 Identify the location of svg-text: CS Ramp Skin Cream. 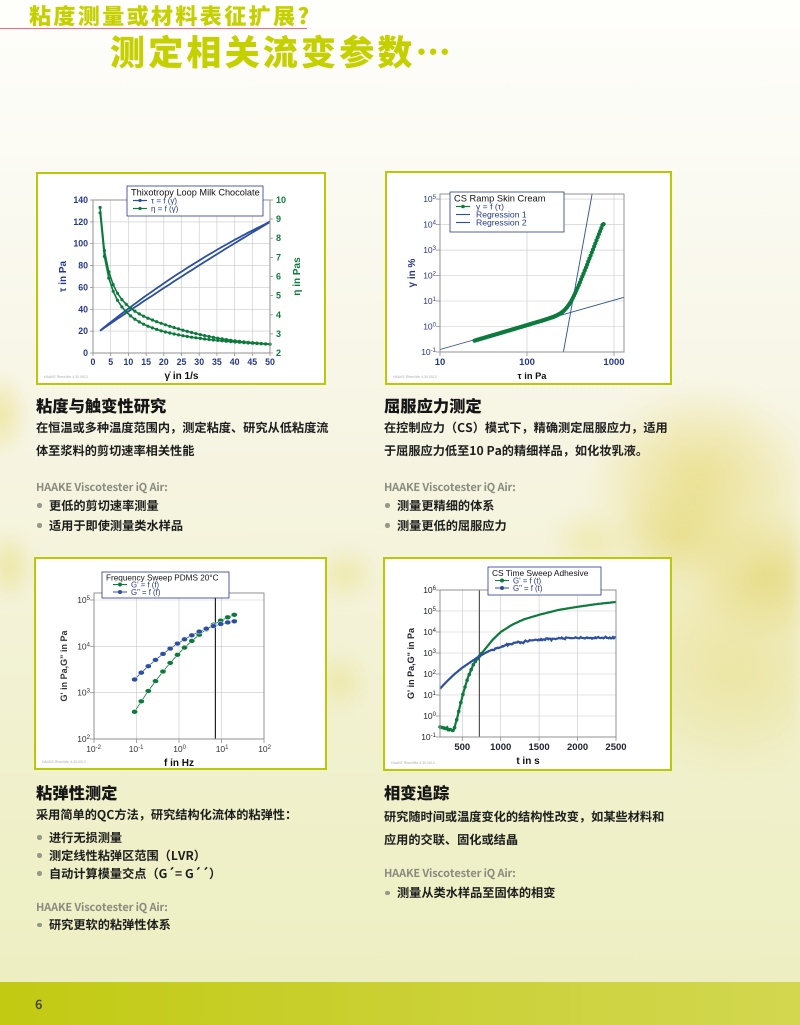
(500, 199).